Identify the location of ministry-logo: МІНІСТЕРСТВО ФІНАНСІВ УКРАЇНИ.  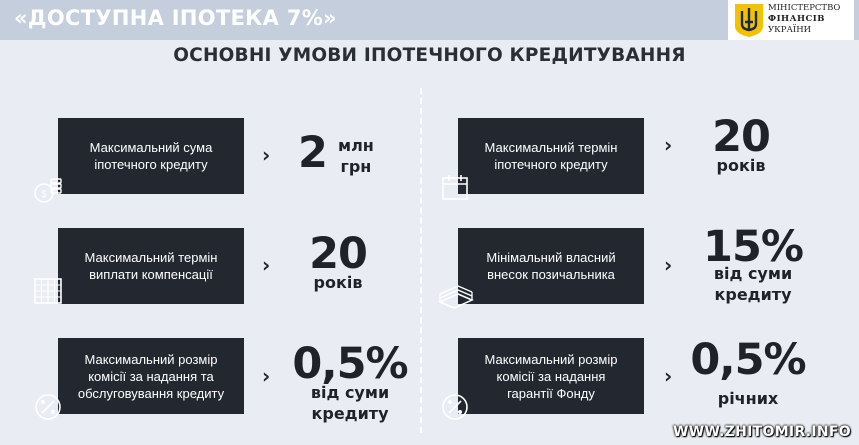
(791, 20).